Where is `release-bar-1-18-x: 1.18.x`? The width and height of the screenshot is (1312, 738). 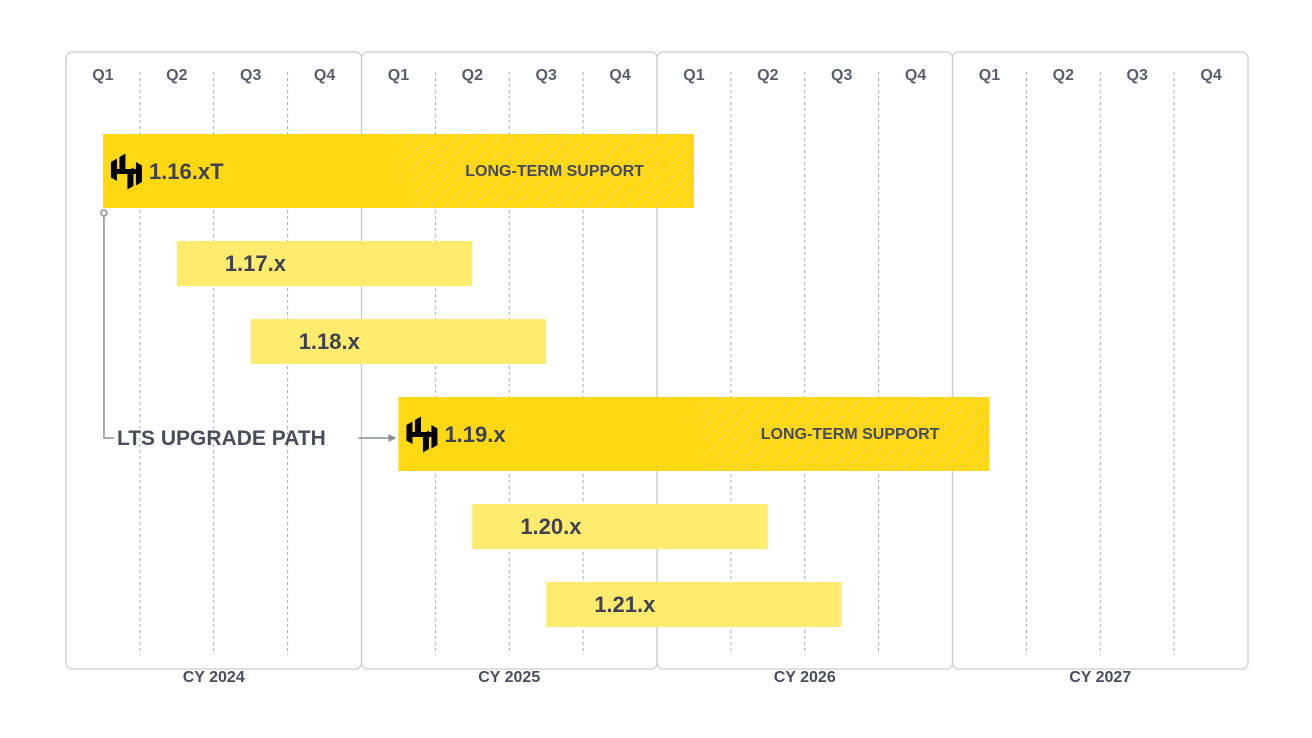
release-bar-1-18-x: 1.18.x is located at coordinates (398, 341).